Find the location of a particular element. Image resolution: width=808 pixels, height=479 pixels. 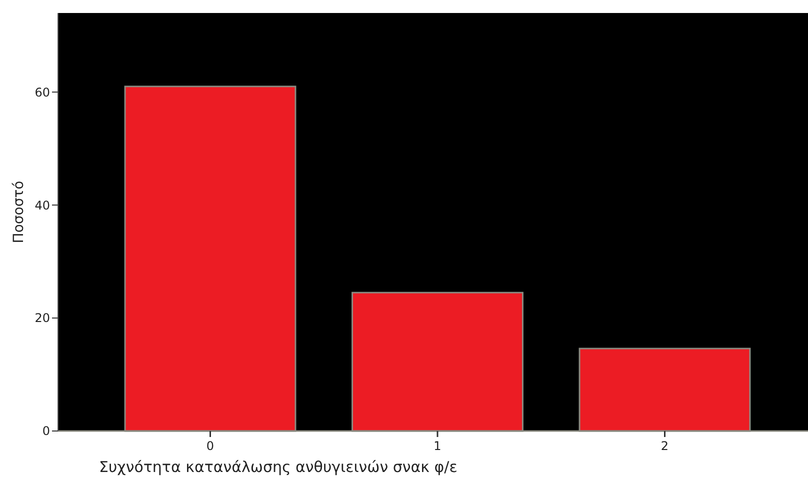

y-tick-label: 40 is located at coordinates (42, 205).